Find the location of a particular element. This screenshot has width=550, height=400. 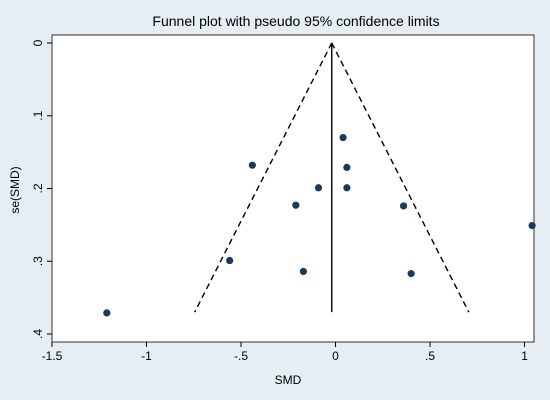

x-tick-label: -.5 is located at coordinates (241, 356).